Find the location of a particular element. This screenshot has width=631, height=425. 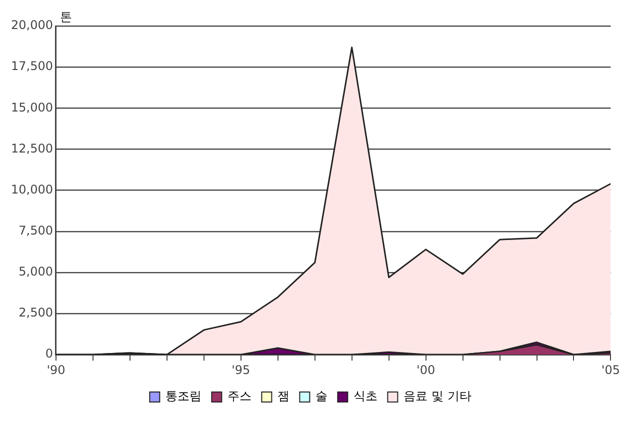

y-tick-label: 12,500 is located at coordinates (31, 148).